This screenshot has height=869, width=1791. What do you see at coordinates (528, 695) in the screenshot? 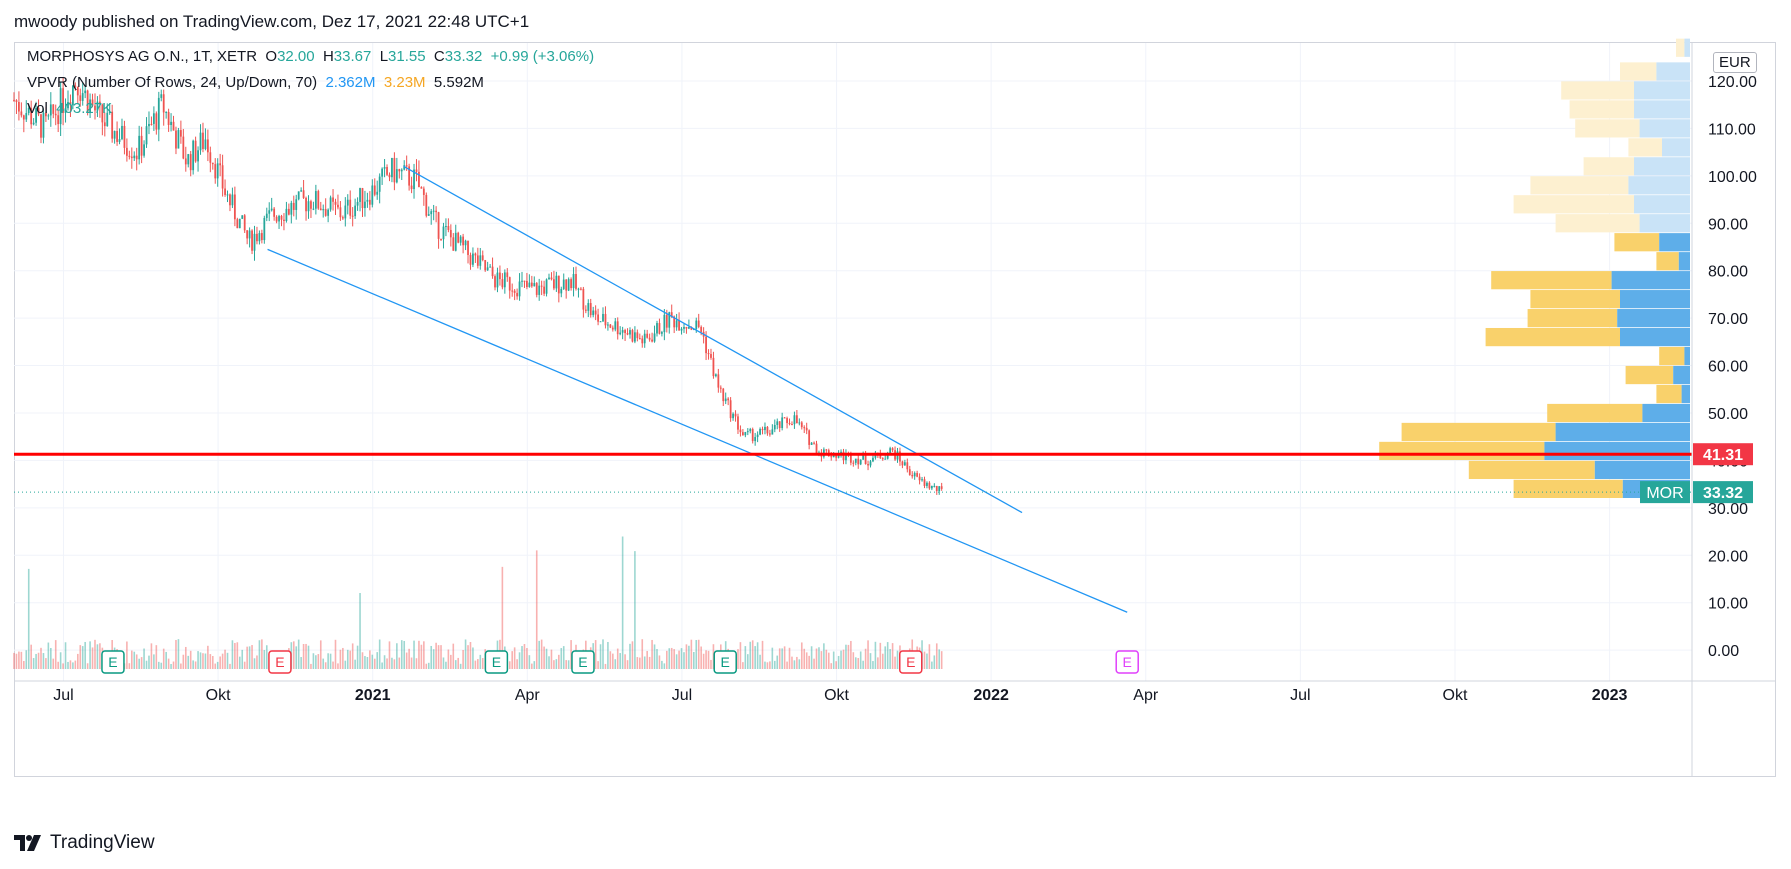
I see `x-tick-label: Apr` at bounding box center [528, 695].